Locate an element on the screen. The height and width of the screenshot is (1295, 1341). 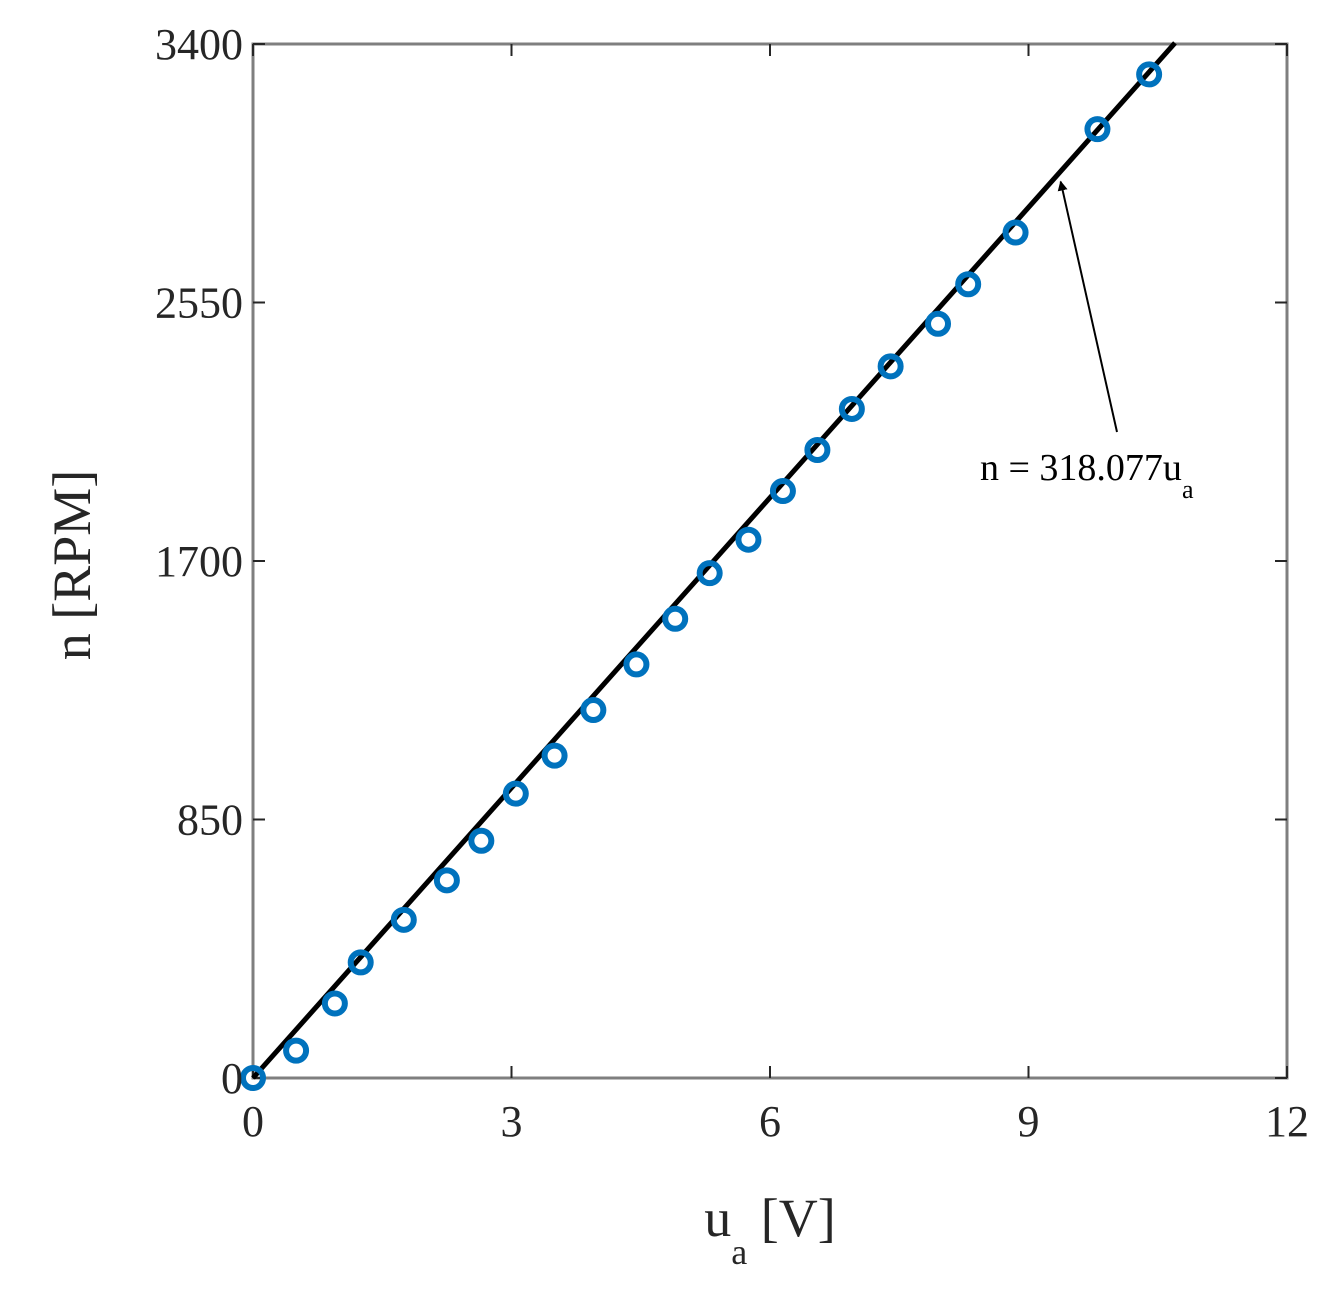
x-axis-label: ua [V] is located at coordinates (769, 1230).